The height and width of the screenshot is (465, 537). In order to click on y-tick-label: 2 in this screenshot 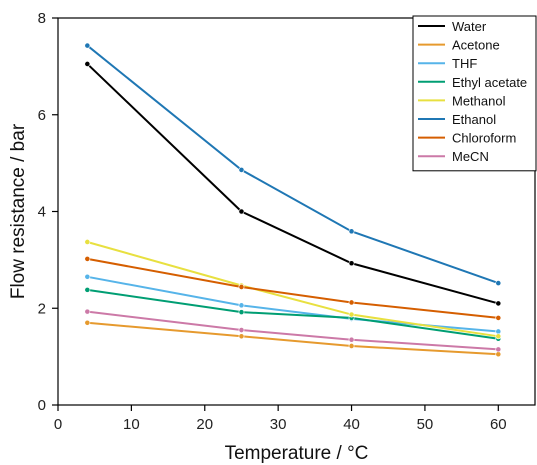, I will do `click(42, 308)`.